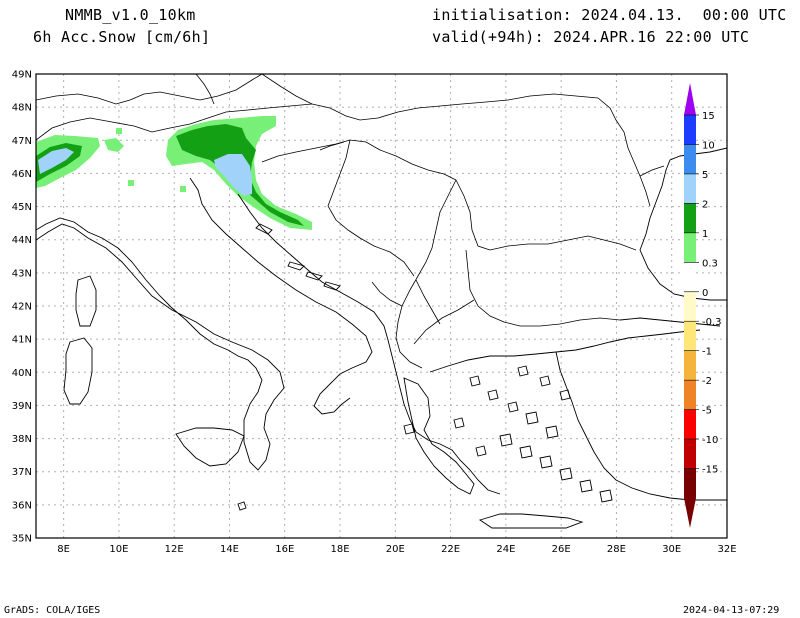 The height and width of the screenshot is (618, 800). Describe the element at coordinates (22, 472) in the screenshot. I see `lat-tick-label: 37N` at that location.